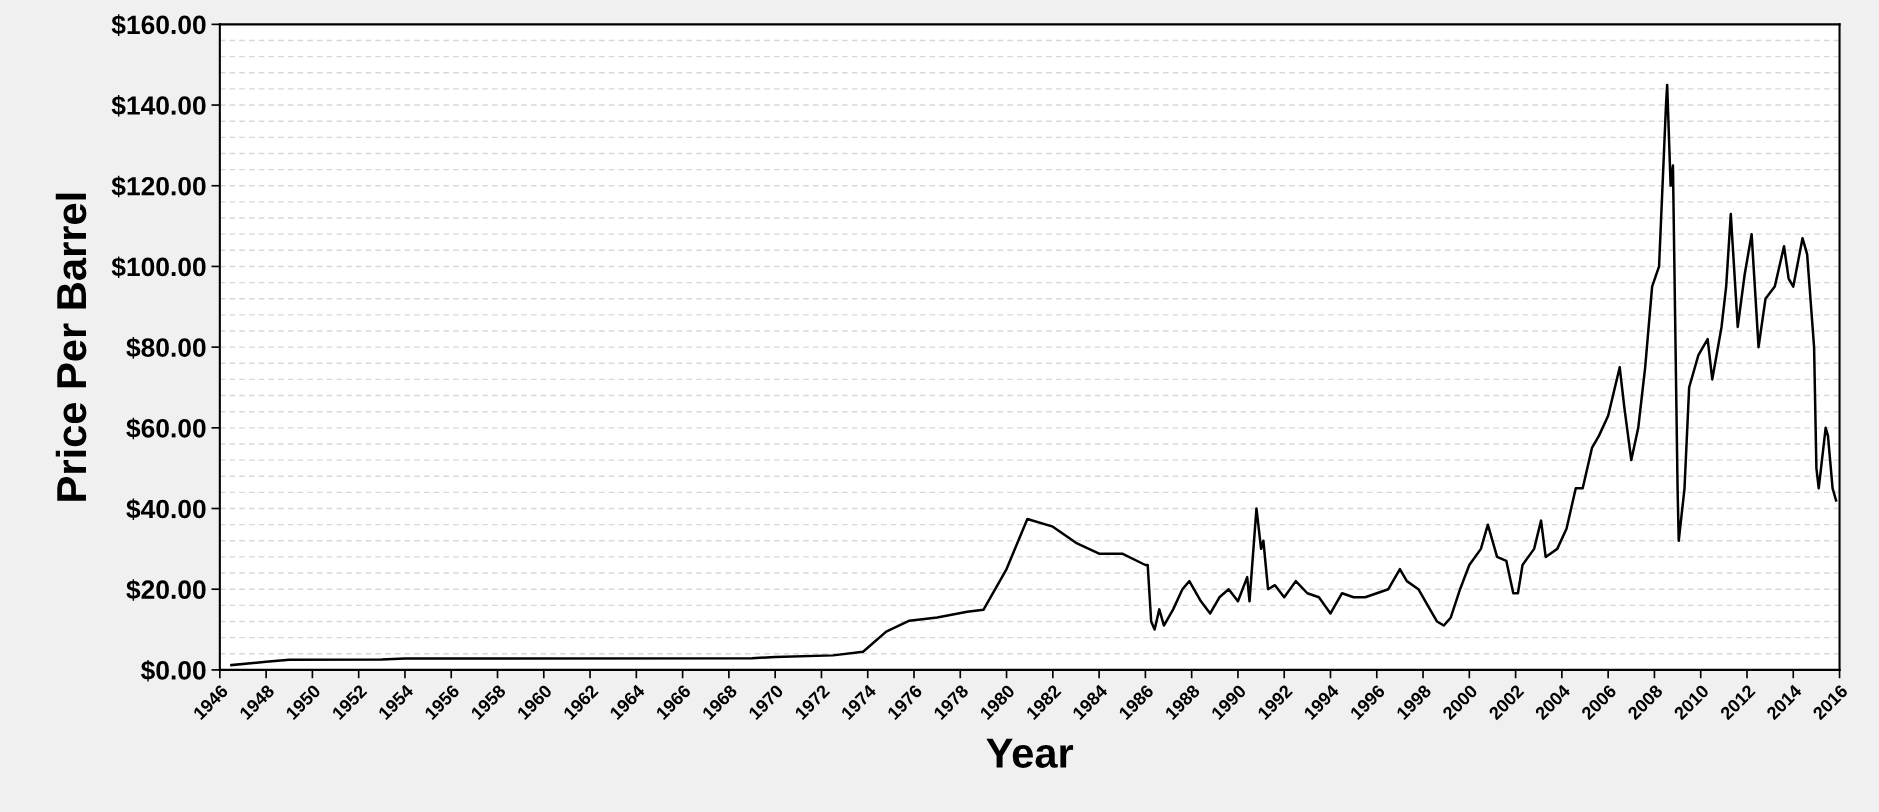 The width and height of the screenshot is (1879, 812). What do you see at coordinates (166, 509) in the screenshot?
I see `y-tick-label: $40.00` at bounding box center [166, 509].